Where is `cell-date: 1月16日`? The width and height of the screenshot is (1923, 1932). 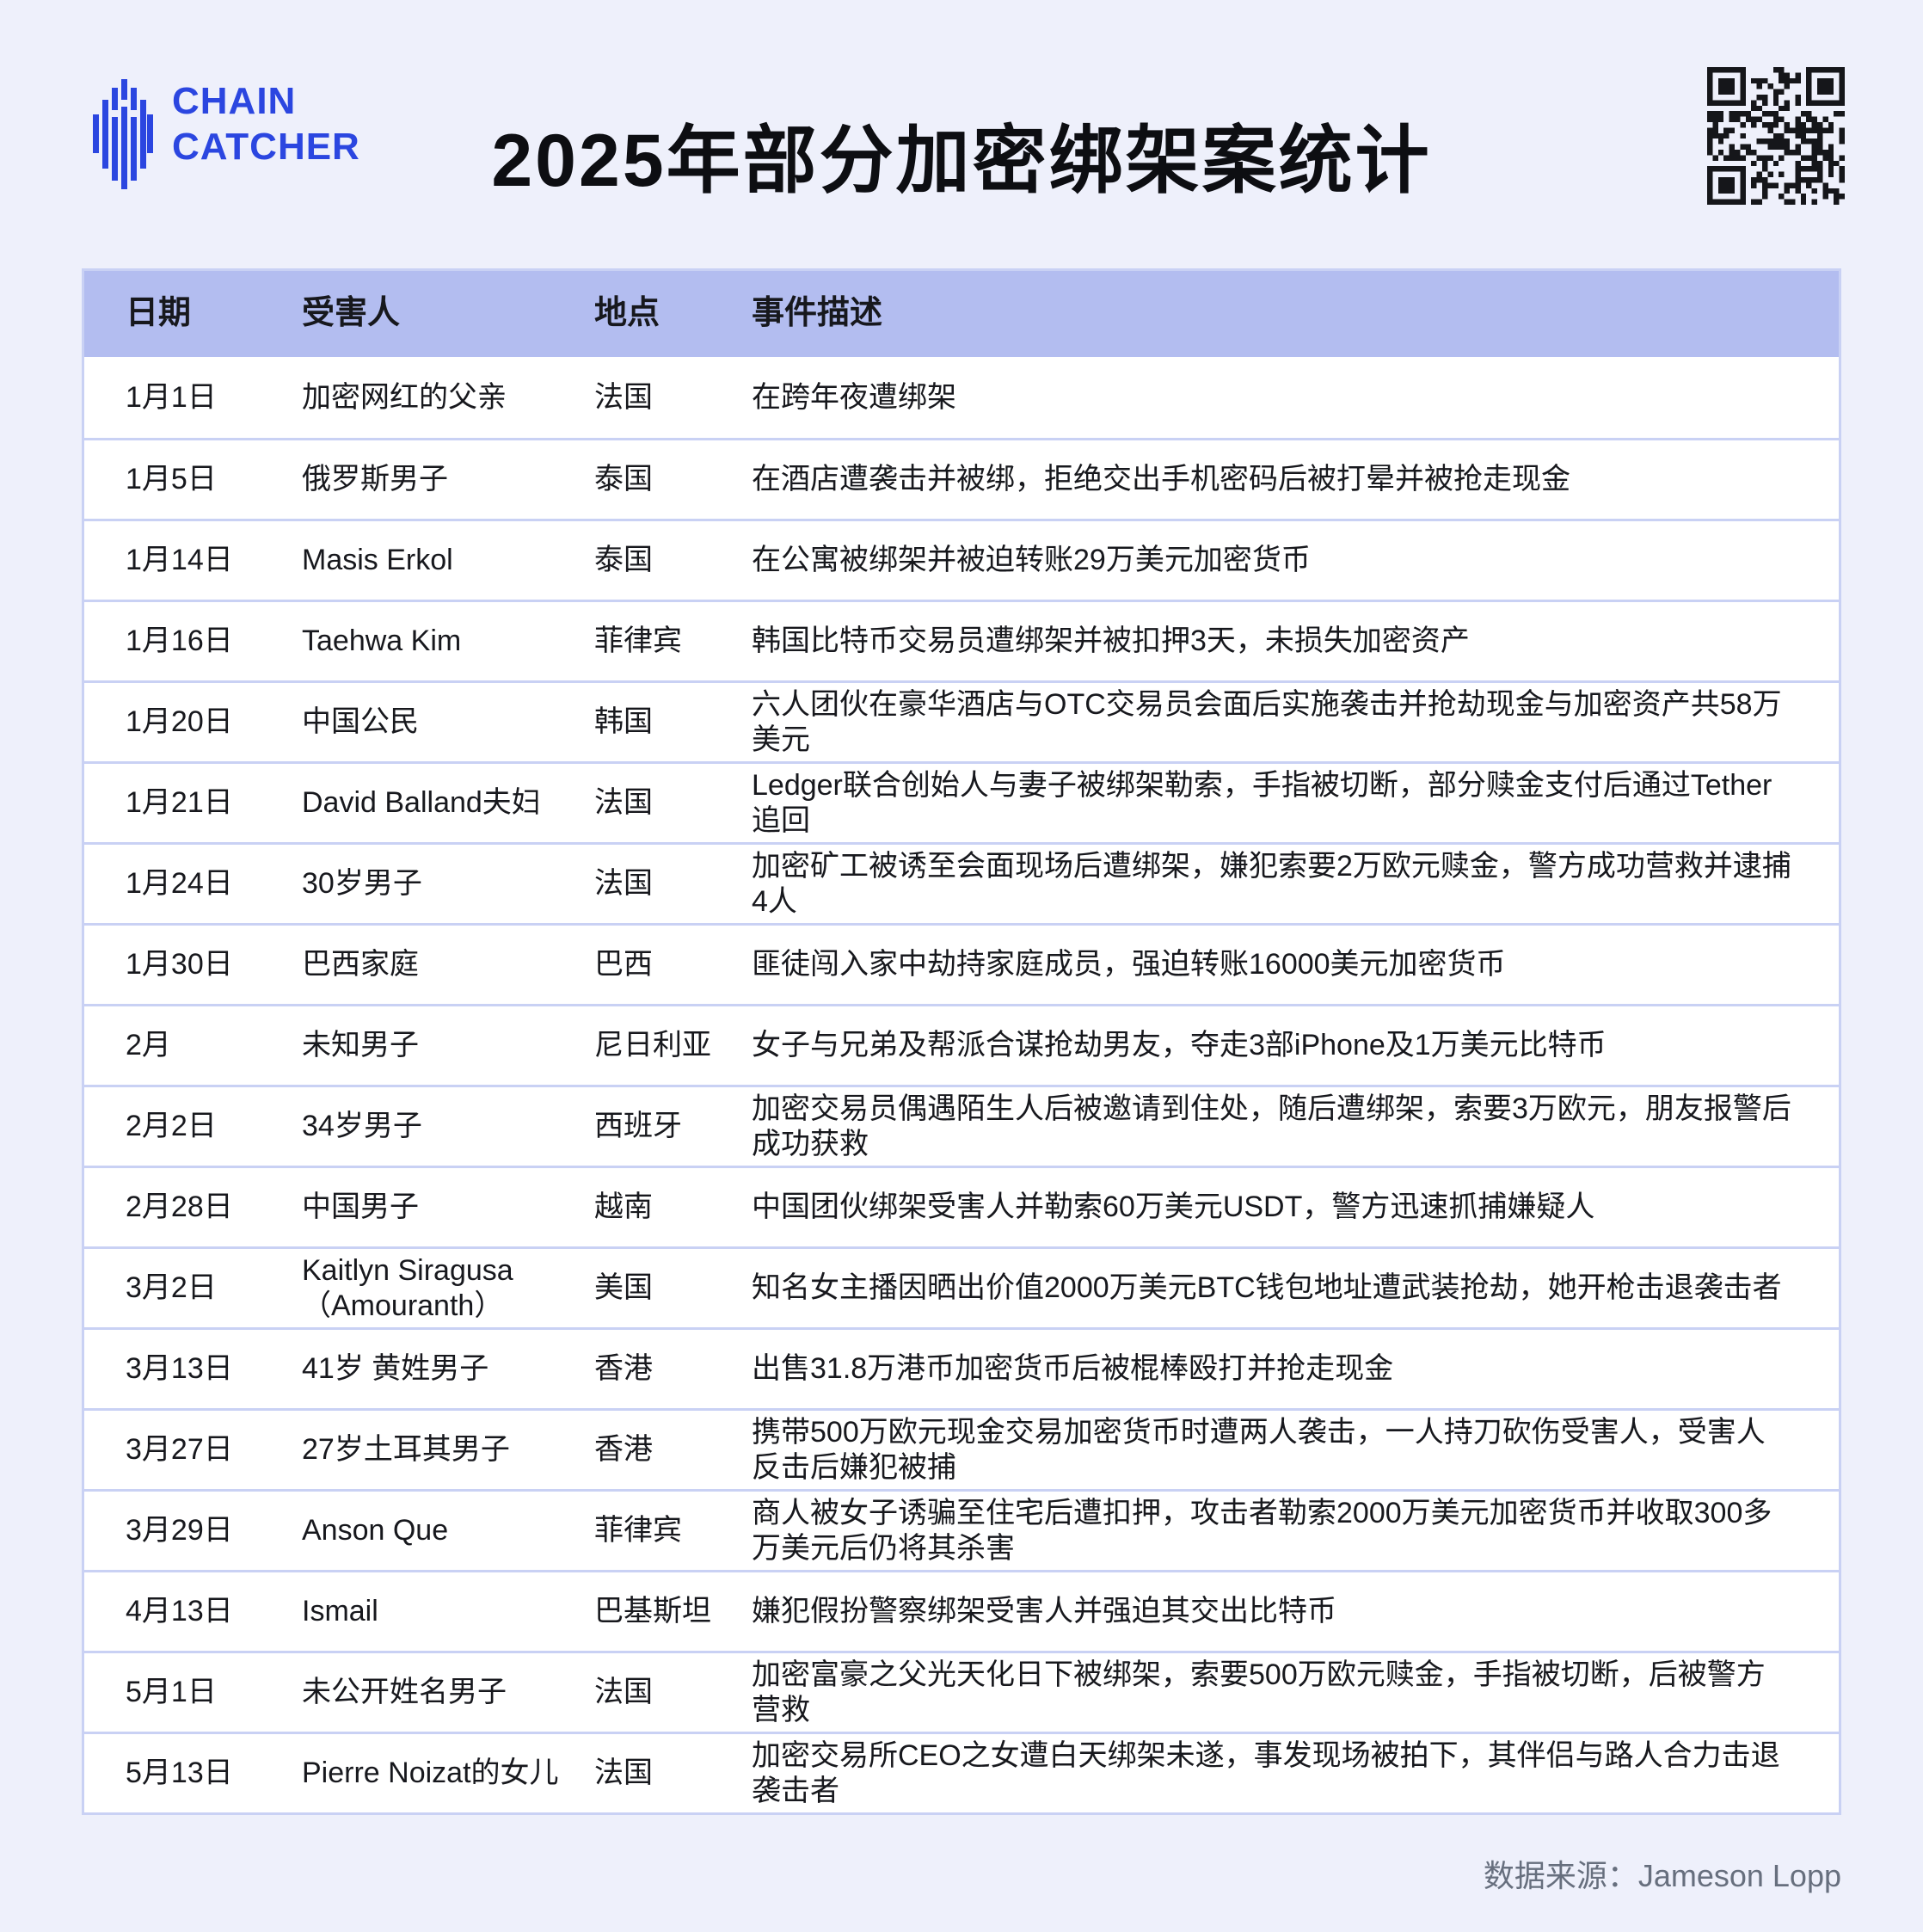
cell-date: 1月16日 is located at coordinates (179, 641).